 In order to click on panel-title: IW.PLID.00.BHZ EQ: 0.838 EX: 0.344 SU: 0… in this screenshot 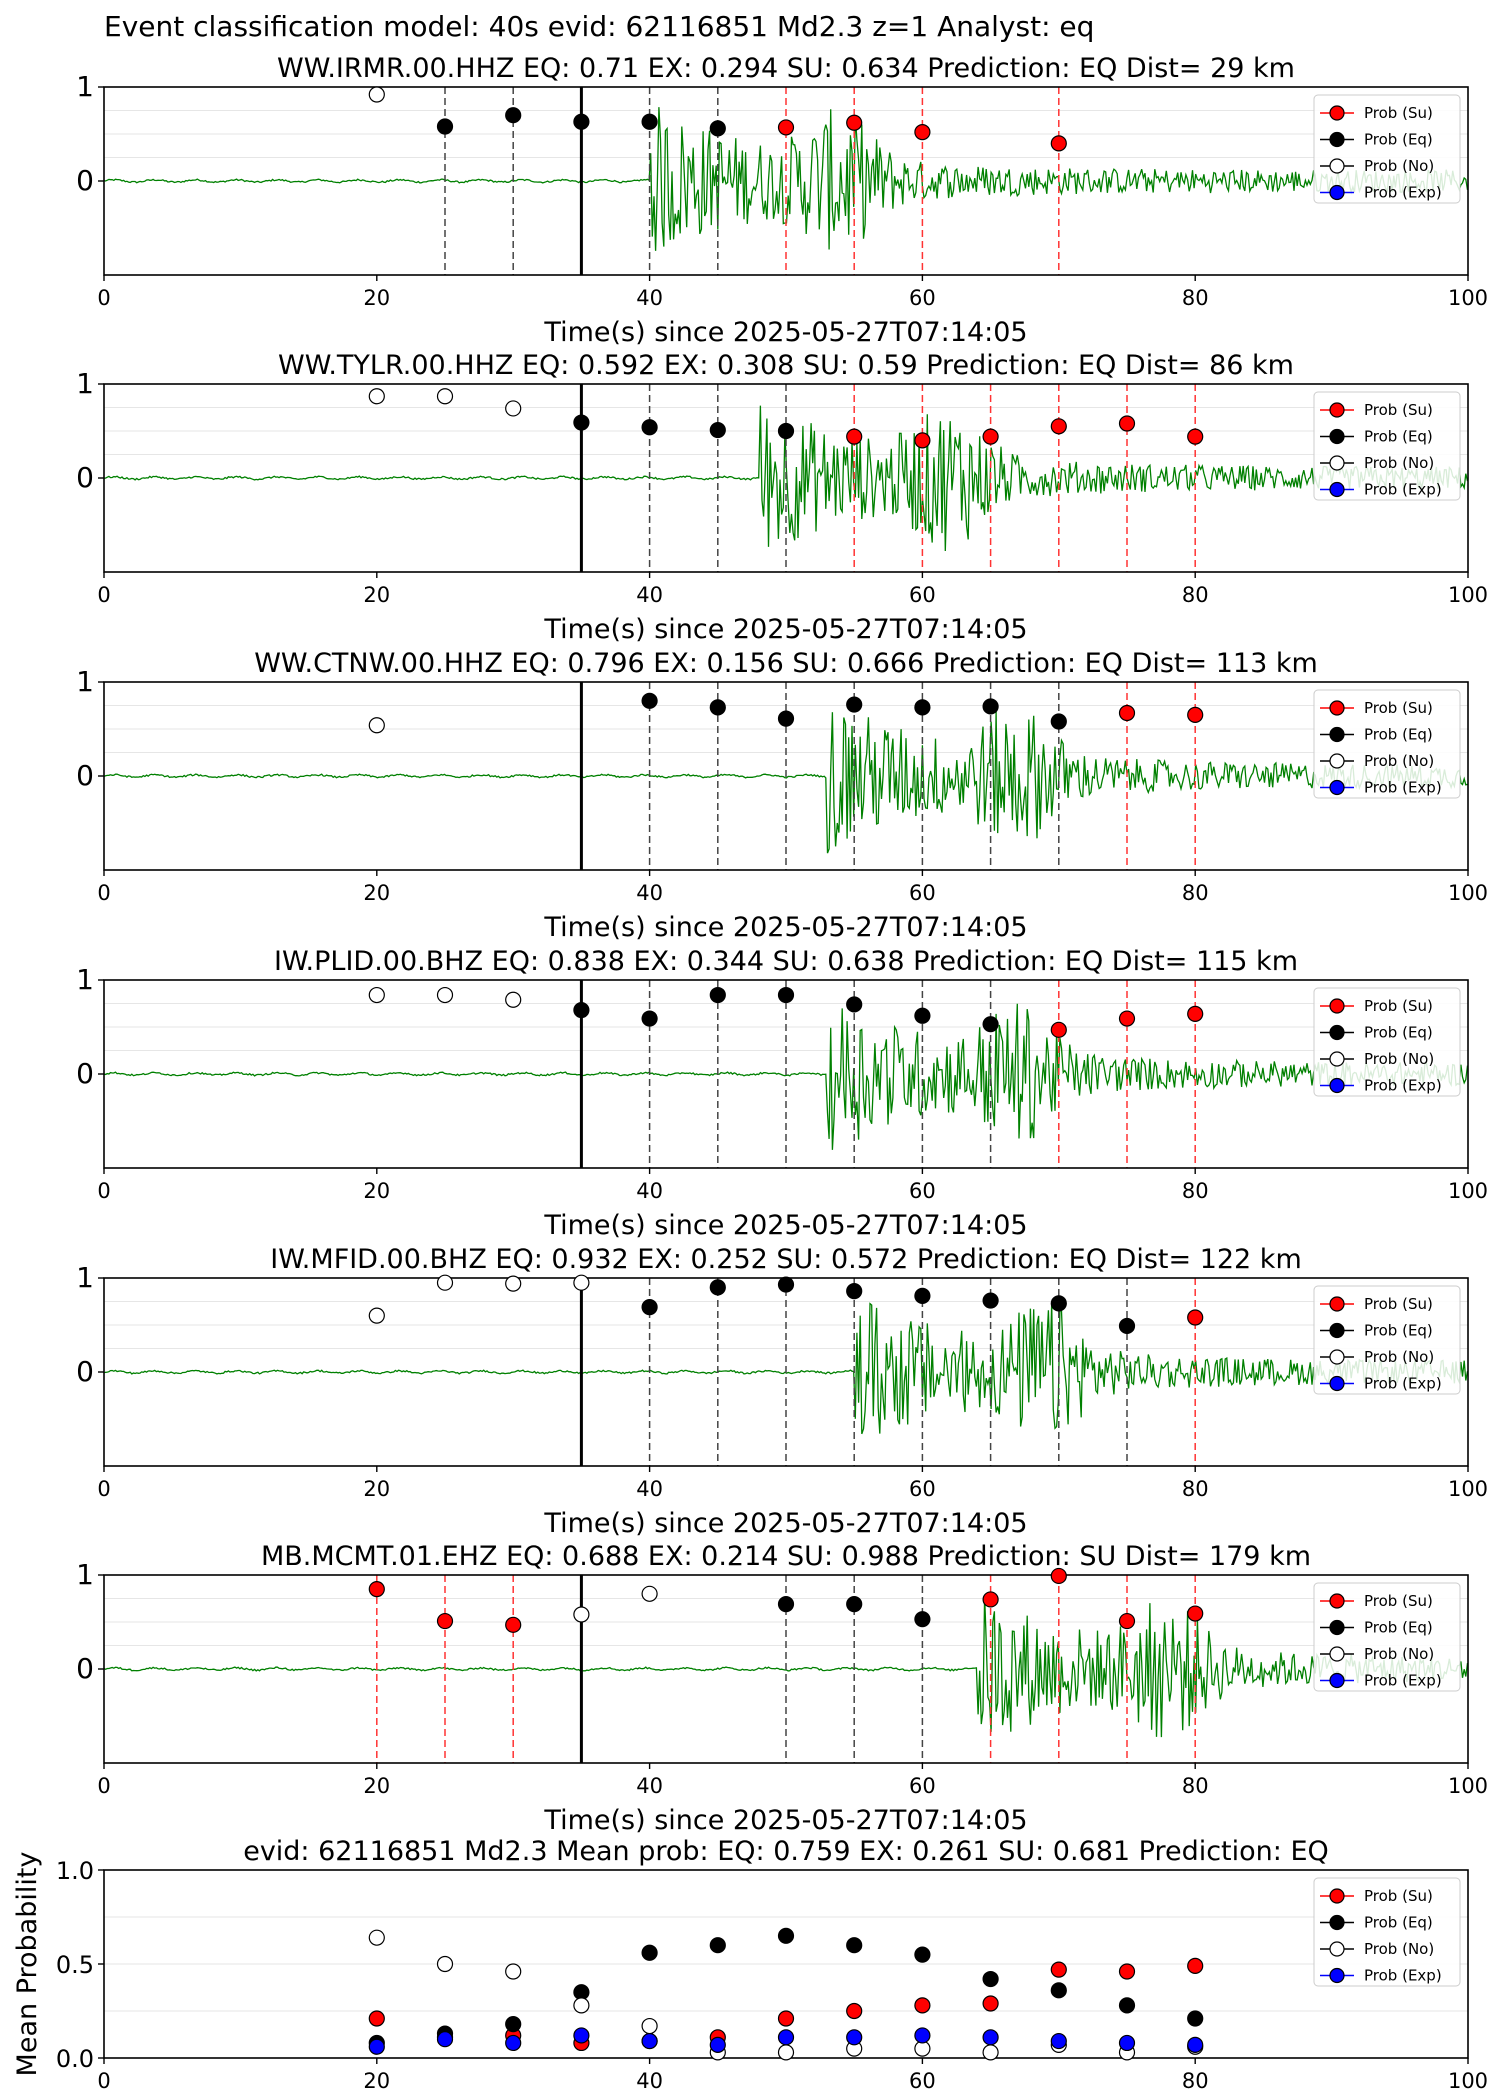, I will do `click(786, 961)`.